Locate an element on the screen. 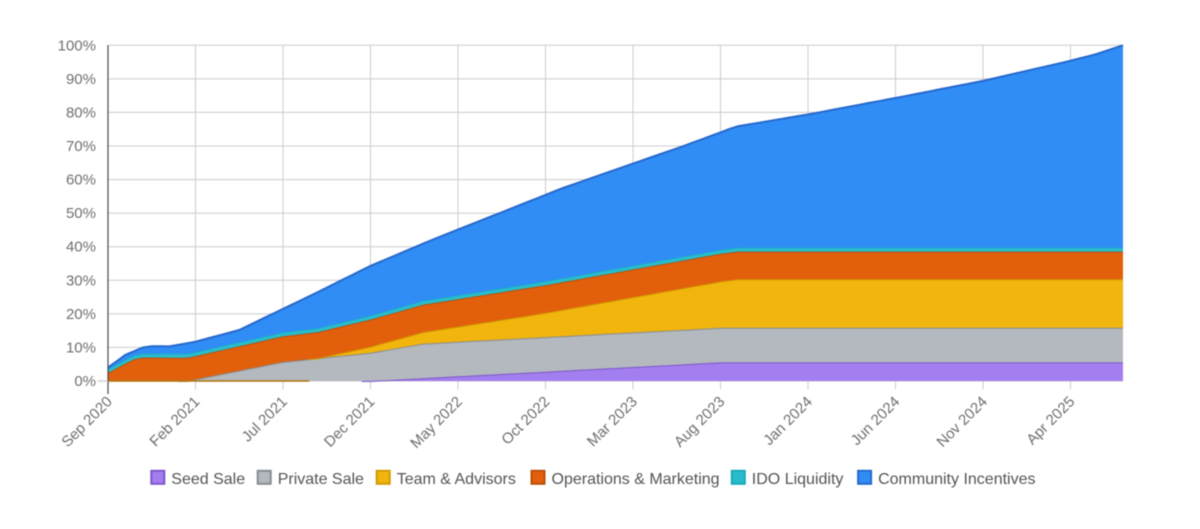  svg-text: 30% is located at coordinates (81, 280).